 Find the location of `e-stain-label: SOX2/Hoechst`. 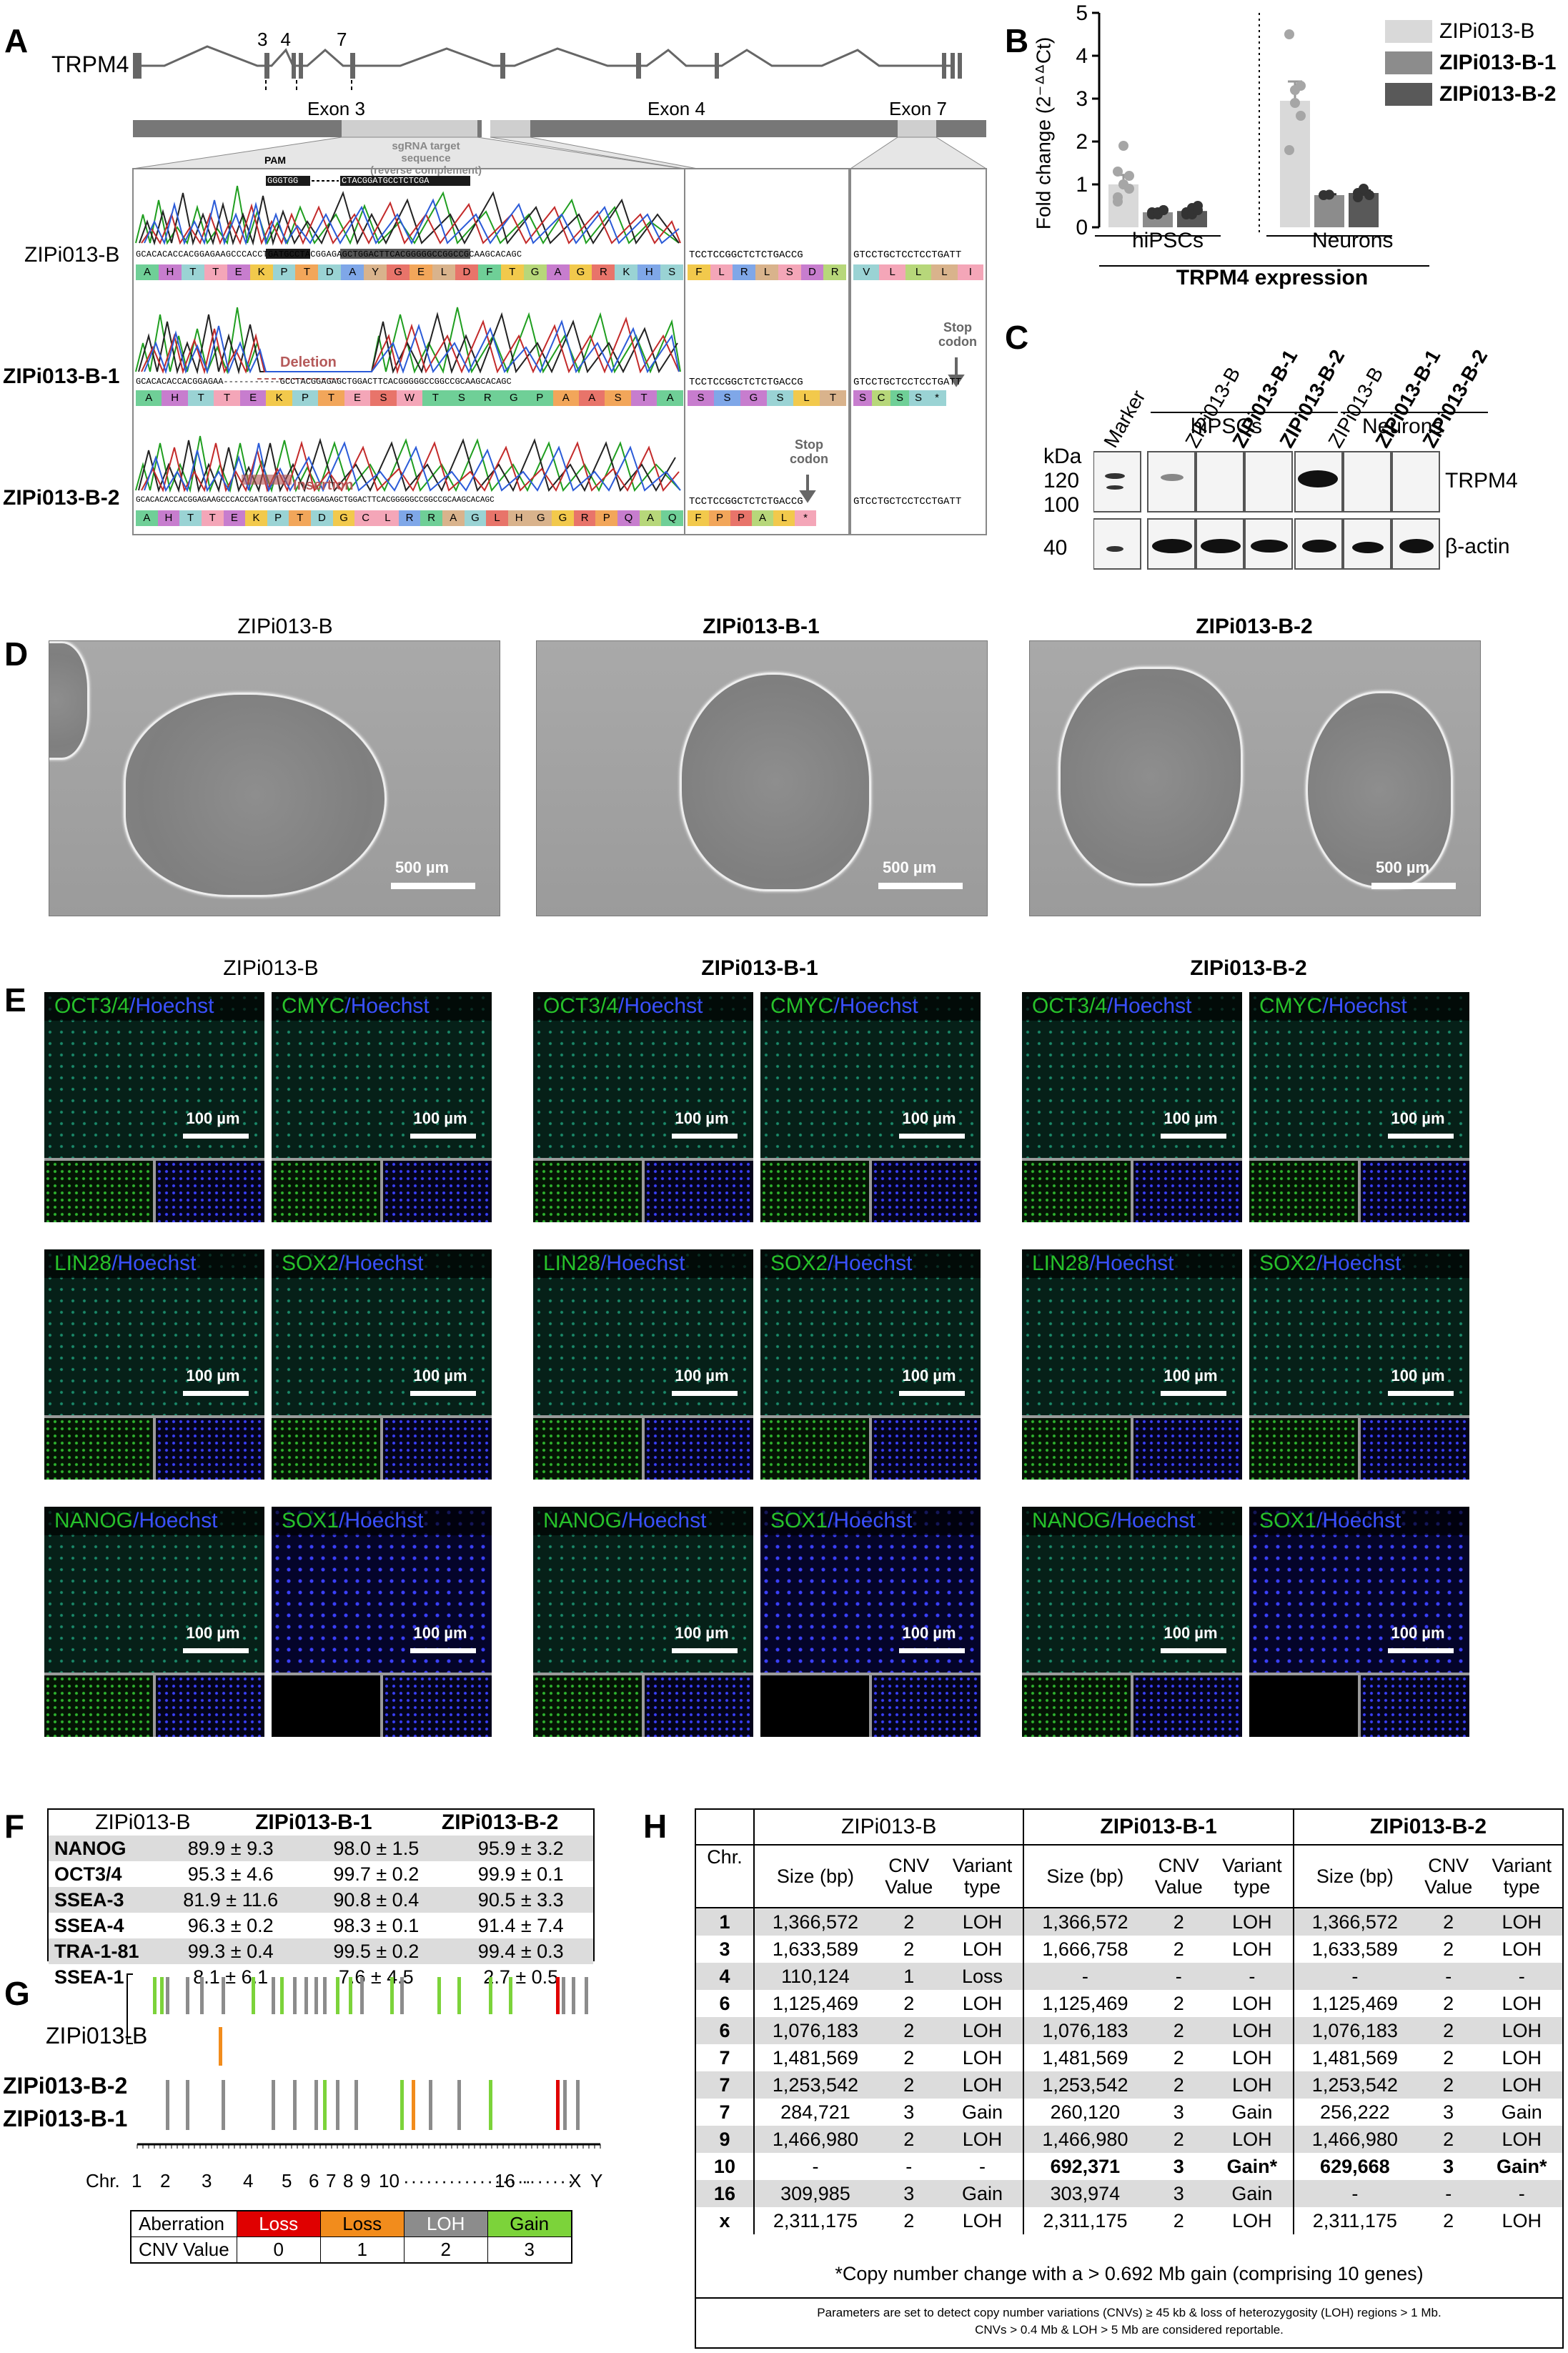

e-stain-label: SOX2/Hoechst is located at coordinates (870, 1263).